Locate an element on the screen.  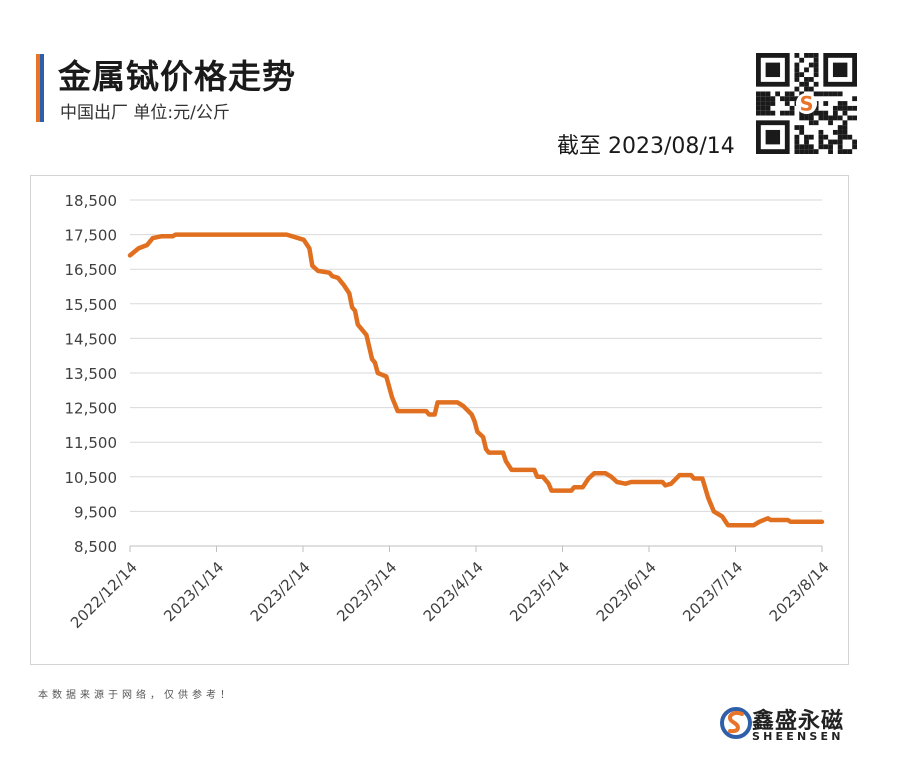
qr-code-icon: S is located at coordinates (806, 103).